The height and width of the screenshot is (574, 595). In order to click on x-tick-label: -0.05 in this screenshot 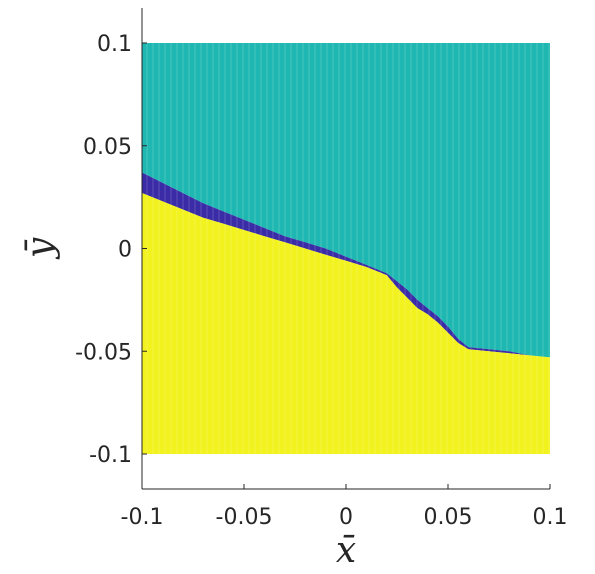, I will do `click(244, 517)`.